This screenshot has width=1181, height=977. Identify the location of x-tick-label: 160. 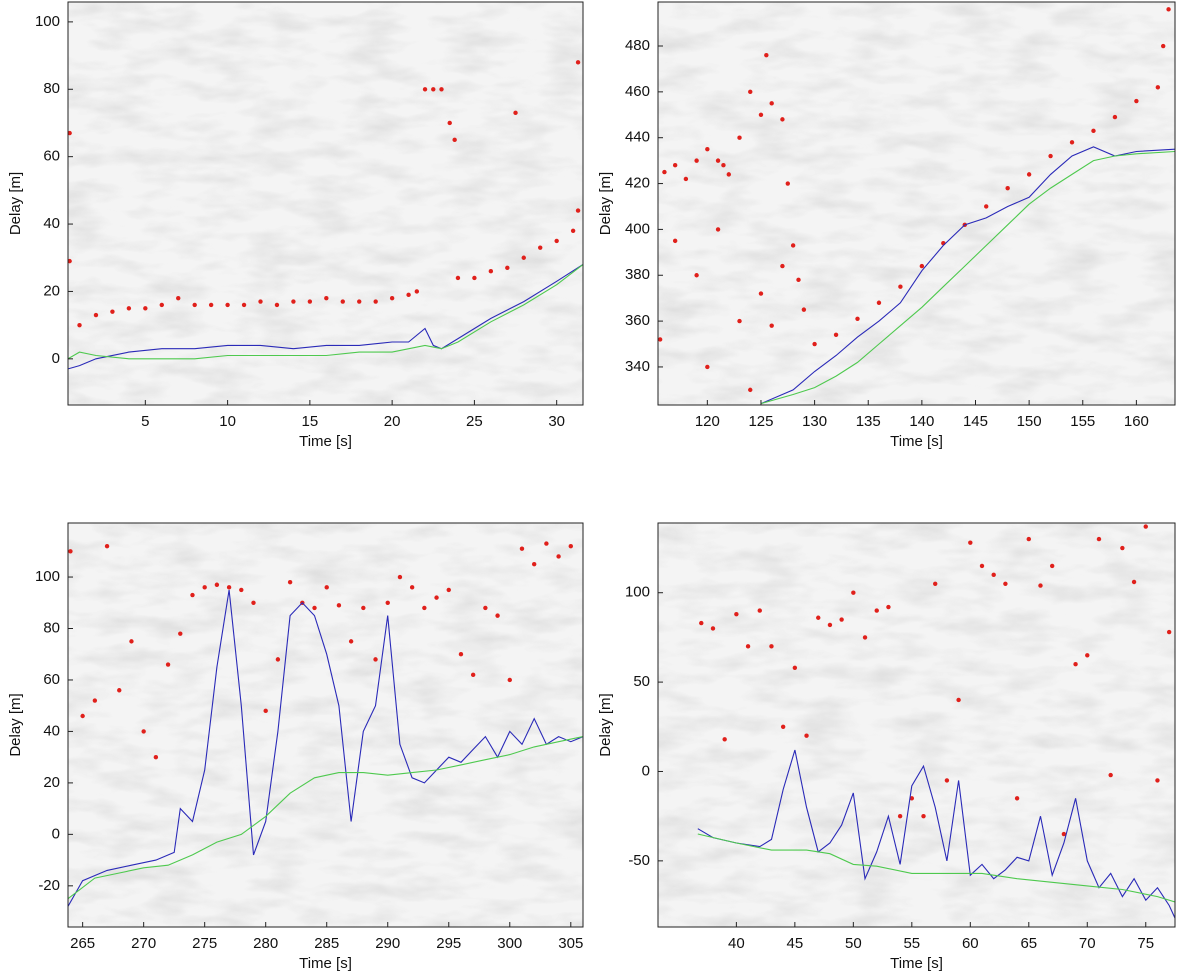
(1136, 421).